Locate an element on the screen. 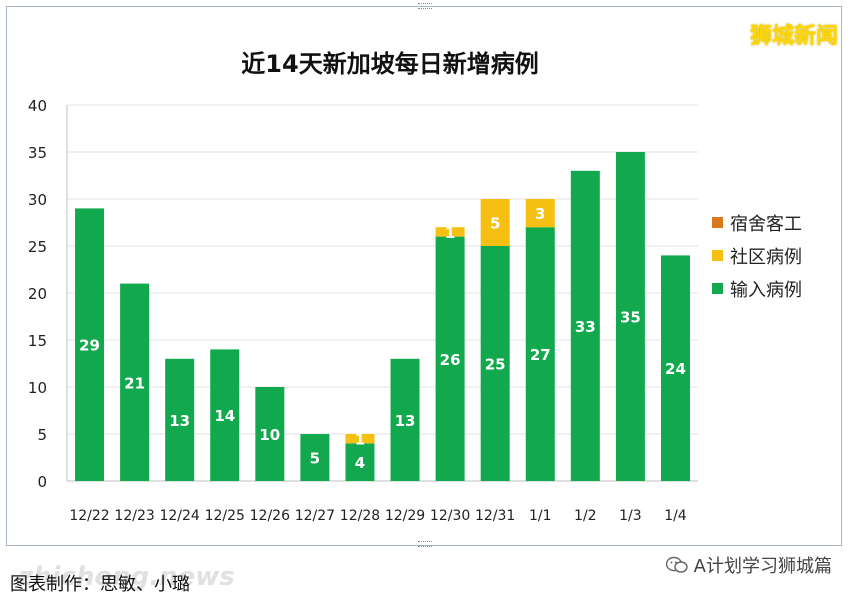  frame-handle-bottom is located at coordinates (425, 544).